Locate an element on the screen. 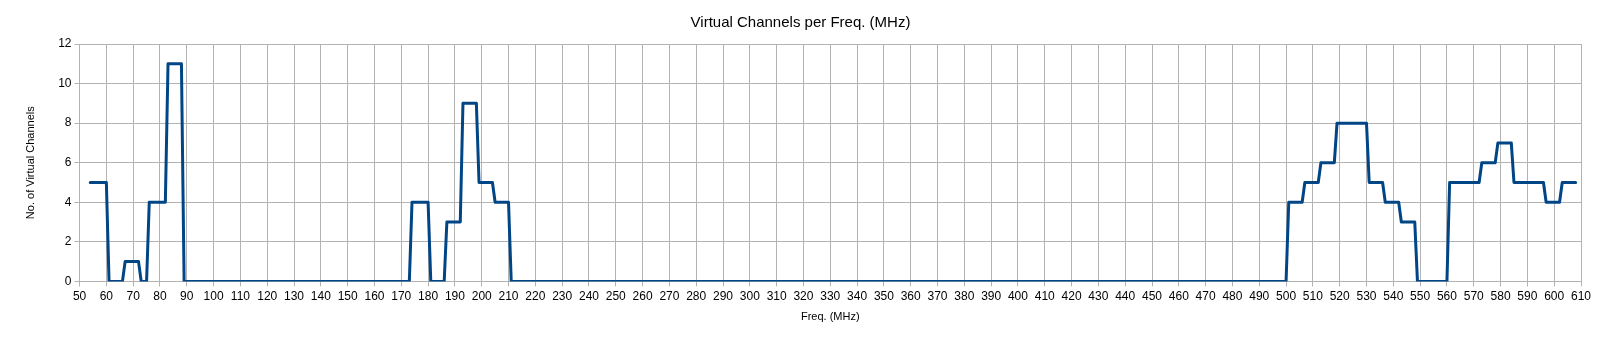 This screenshot has width=1621, height=340. x-tick-label: 170 is located at coordinates (401, 295).